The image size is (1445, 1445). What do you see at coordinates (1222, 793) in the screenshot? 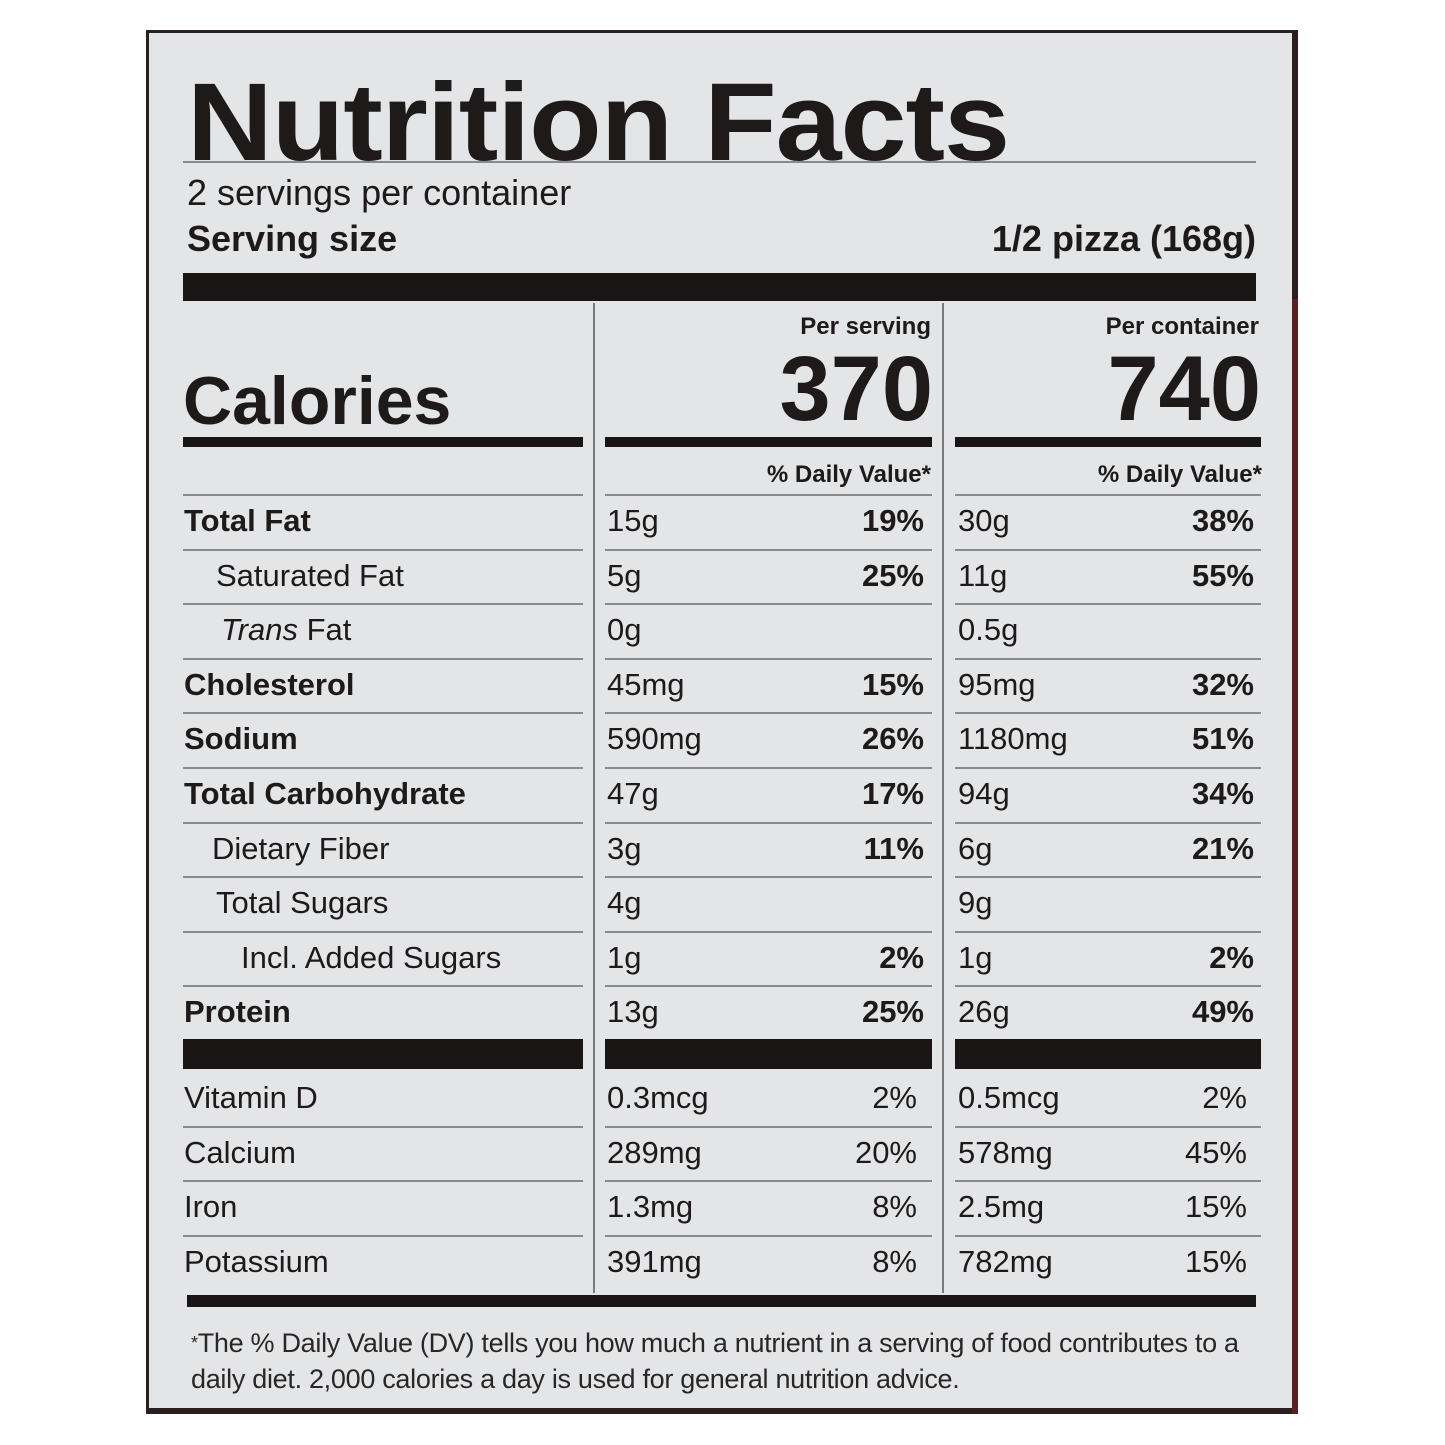
I see `container-dv: 34%` at bounding box center [1222, 793].